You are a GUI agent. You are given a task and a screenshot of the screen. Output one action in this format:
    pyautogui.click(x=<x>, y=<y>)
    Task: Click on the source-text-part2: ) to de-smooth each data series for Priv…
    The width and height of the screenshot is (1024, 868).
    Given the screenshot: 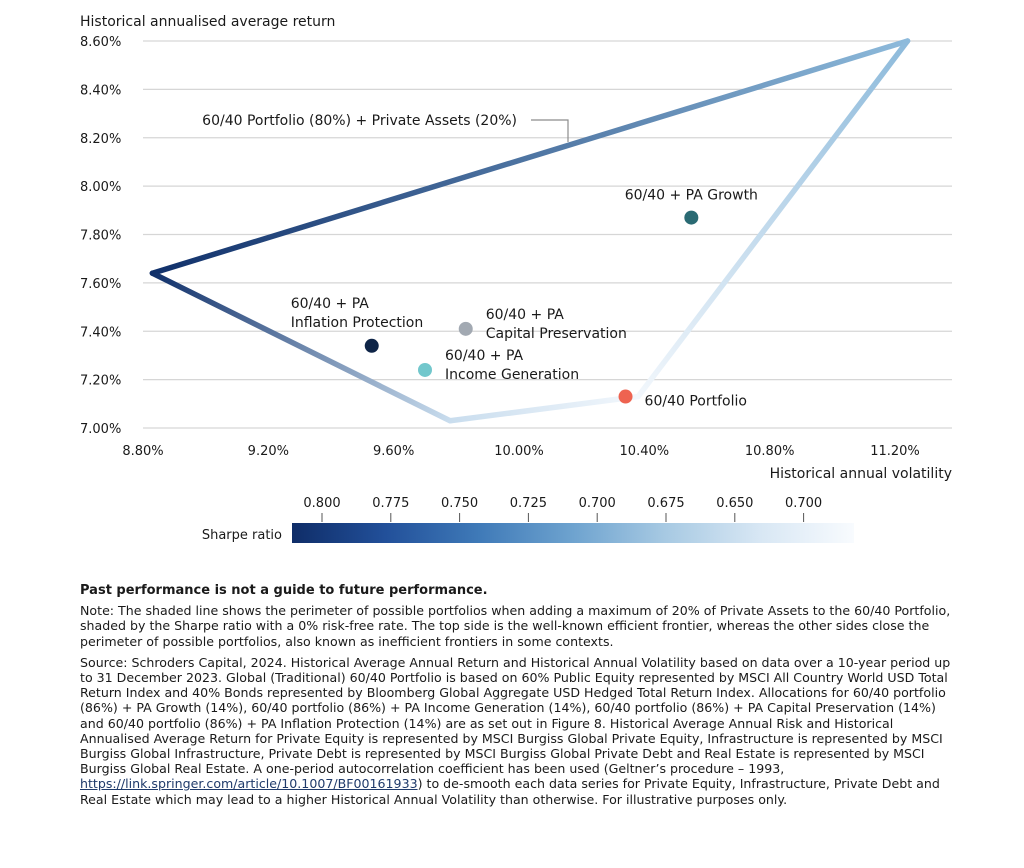 What is the action you would take?
    pyautogui.click(x=510, y=791)
    